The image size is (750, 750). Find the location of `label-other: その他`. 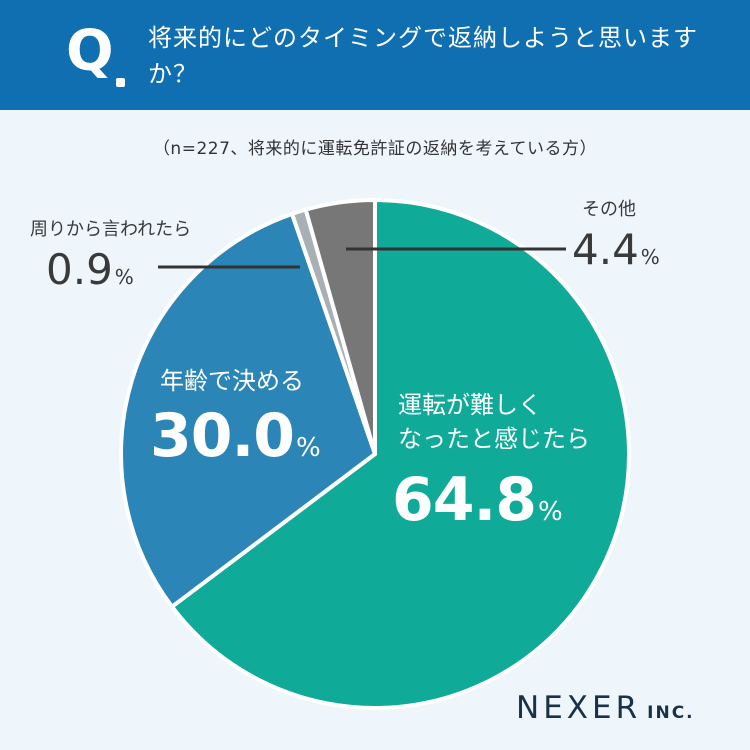

label-other: その他 is located at coordinates (609, 209).